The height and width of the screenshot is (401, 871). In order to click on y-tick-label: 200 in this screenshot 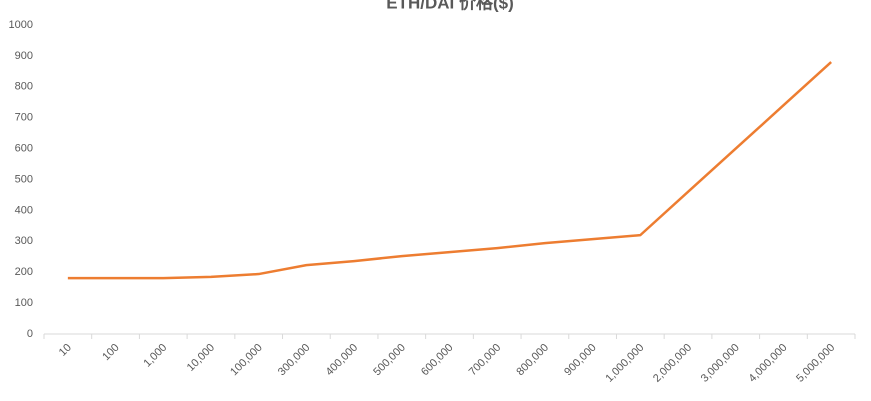, I will do `click(24, 272)`.